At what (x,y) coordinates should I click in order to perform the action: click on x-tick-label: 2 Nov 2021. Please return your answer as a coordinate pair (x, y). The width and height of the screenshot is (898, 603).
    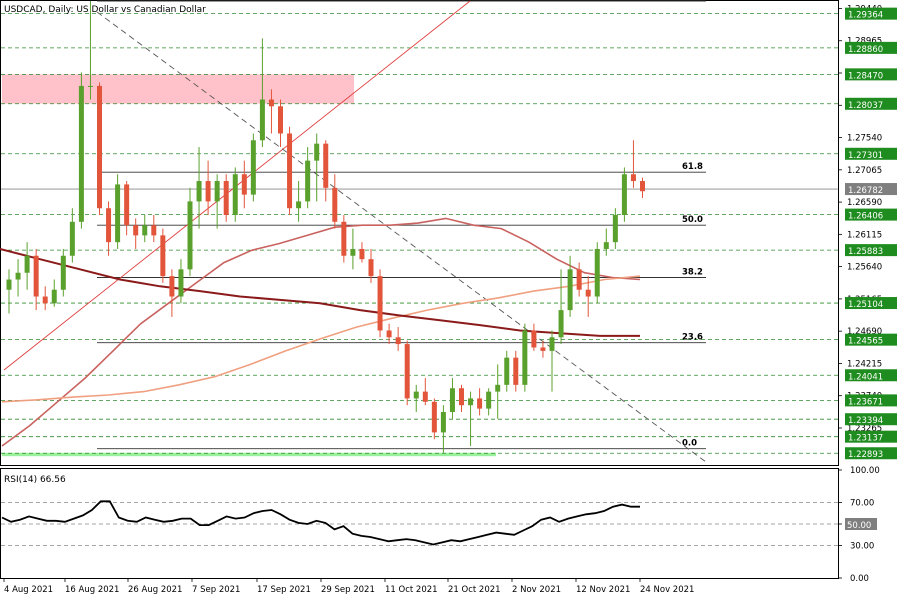
    Looking at the image, I should click on (536, 590).